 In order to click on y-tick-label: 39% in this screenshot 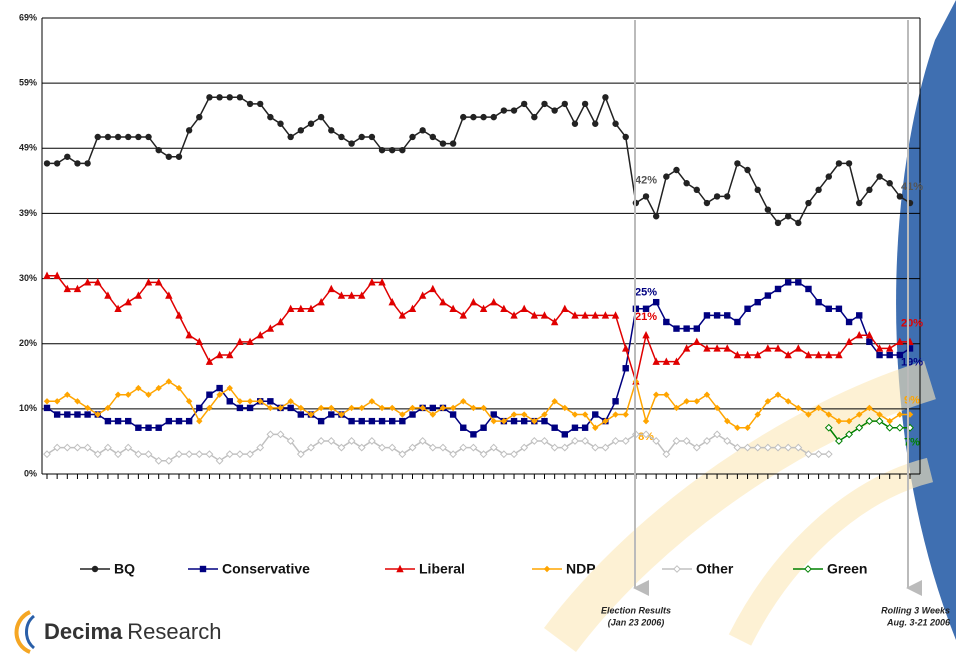, I will do `click(28, 213)`.